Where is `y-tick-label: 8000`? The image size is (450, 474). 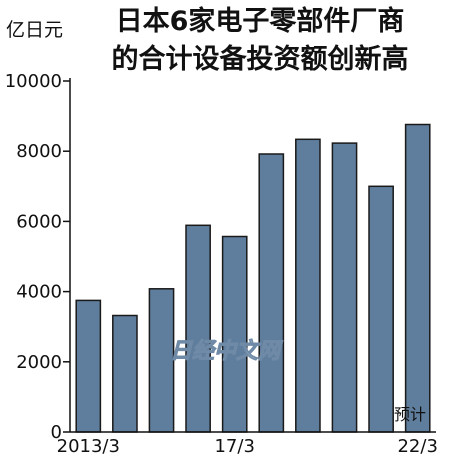
y-tick-label: 8000 is located at coordinates (39, 151).